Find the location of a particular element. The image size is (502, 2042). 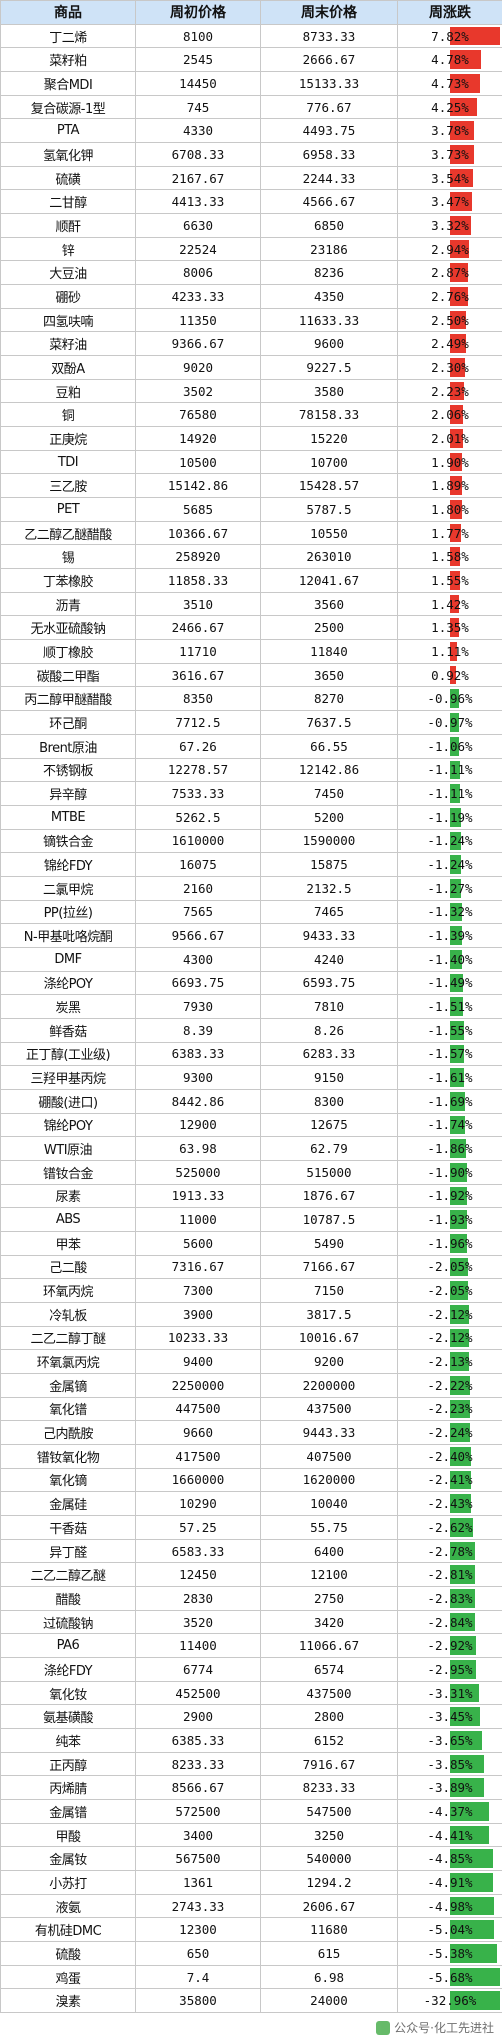

cell-week-end-price: 12100 is located at coordinates (329, 1575).